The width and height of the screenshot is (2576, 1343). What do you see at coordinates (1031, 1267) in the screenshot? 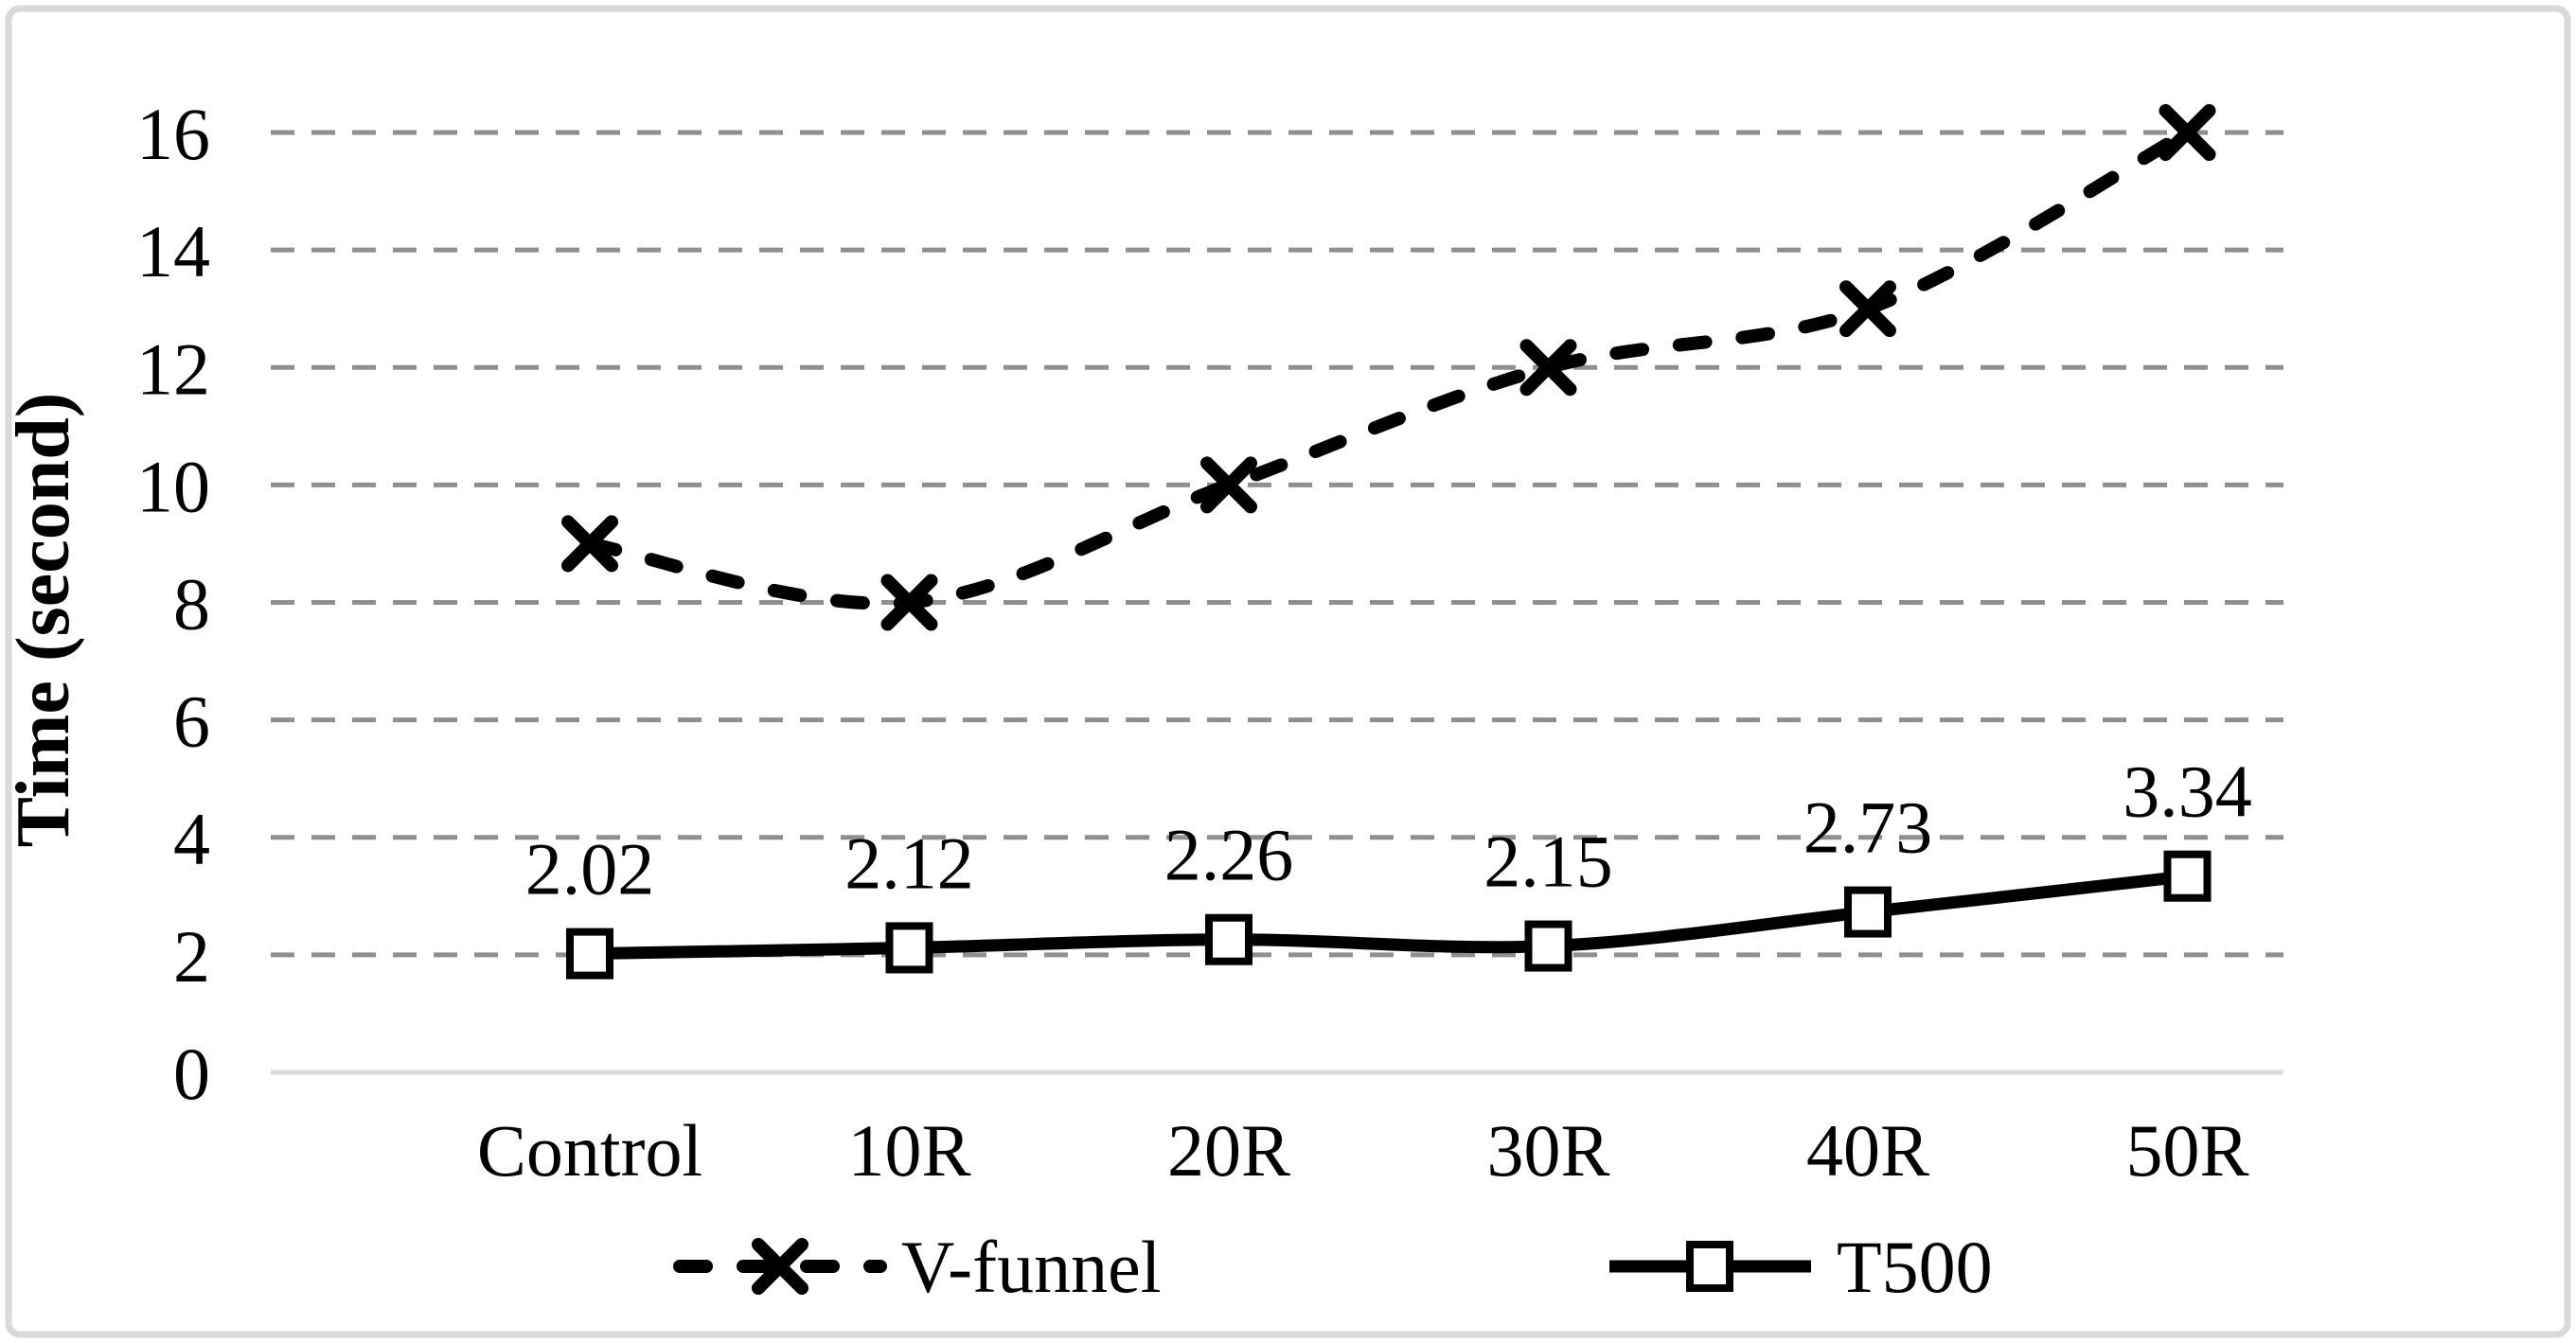
I see `legend-label: V-funnel` at bounding box center [1031, 1267].